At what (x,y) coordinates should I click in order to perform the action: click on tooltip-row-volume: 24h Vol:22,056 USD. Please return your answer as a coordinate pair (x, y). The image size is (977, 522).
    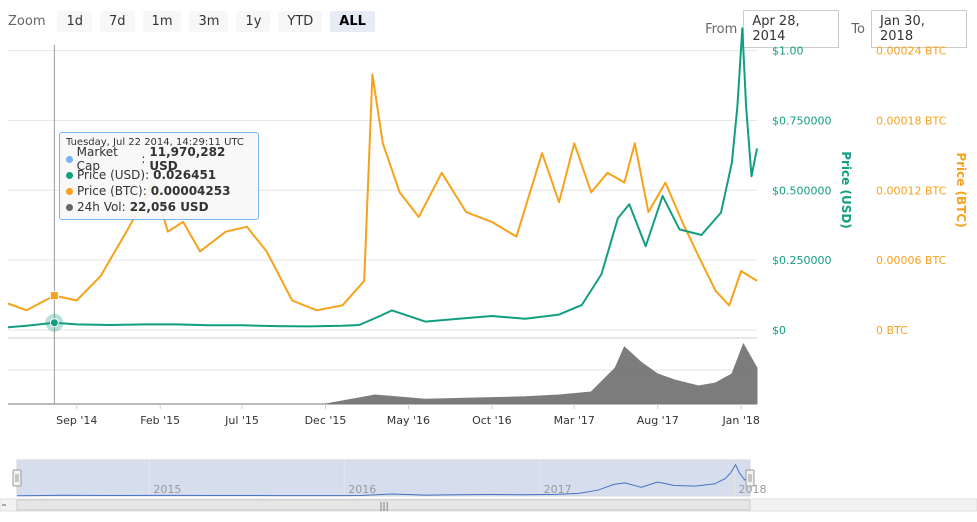
    Looking at the image, I should click on (159, 207).